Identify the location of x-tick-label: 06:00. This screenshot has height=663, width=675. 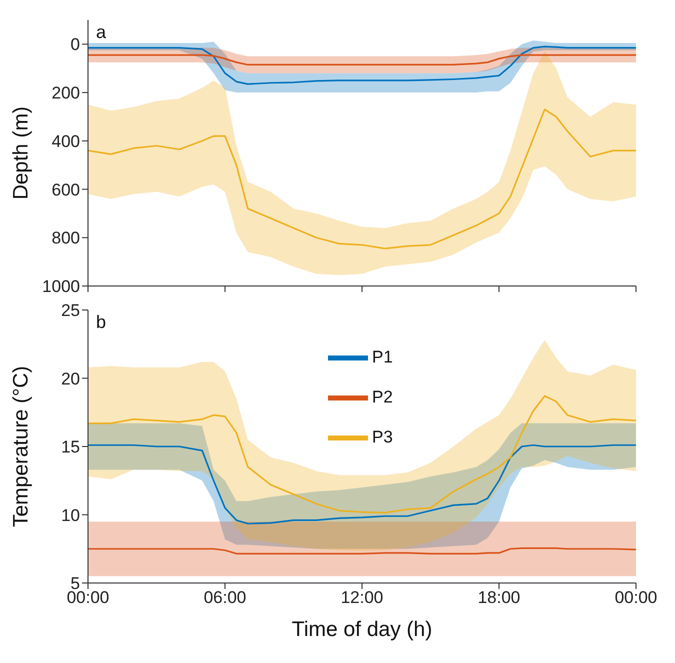
(225, 598).